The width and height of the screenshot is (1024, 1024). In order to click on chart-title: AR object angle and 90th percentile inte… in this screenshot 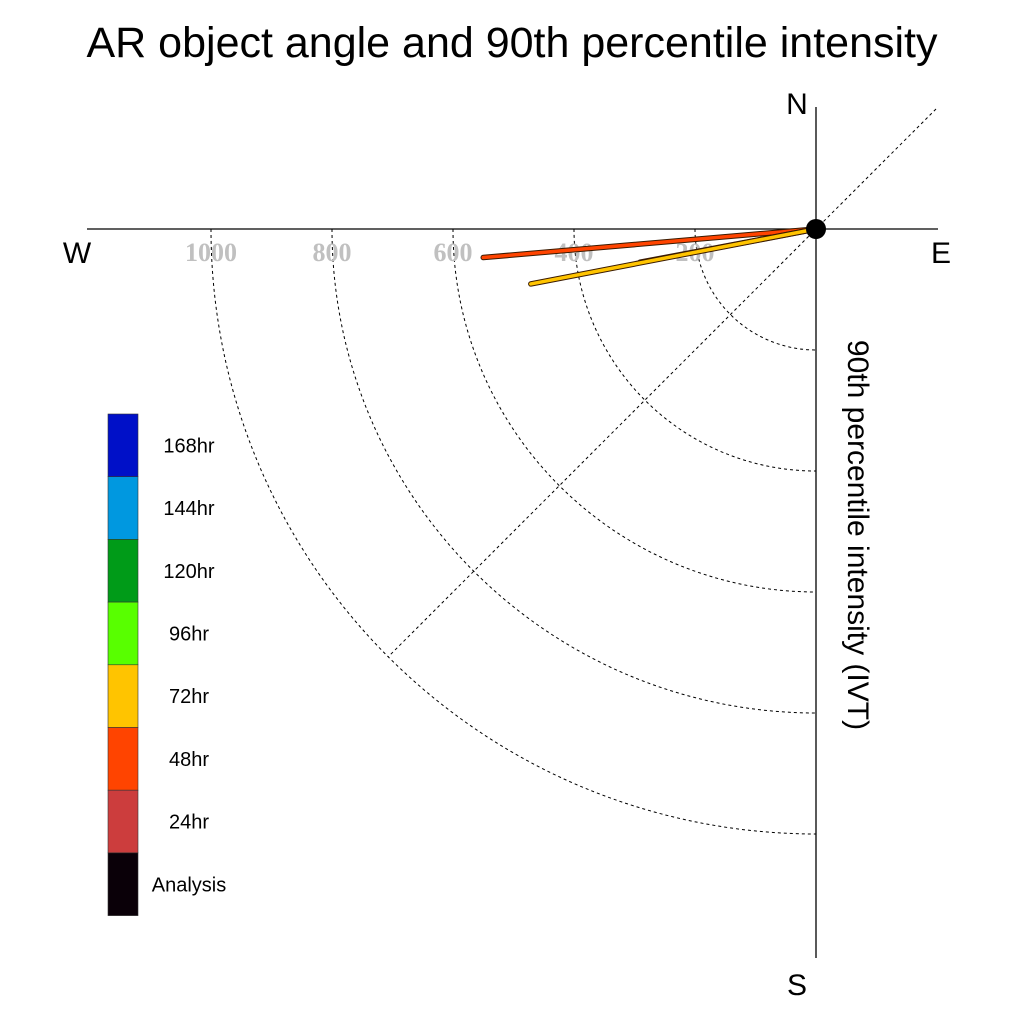, I will do `click(512, 43)`.